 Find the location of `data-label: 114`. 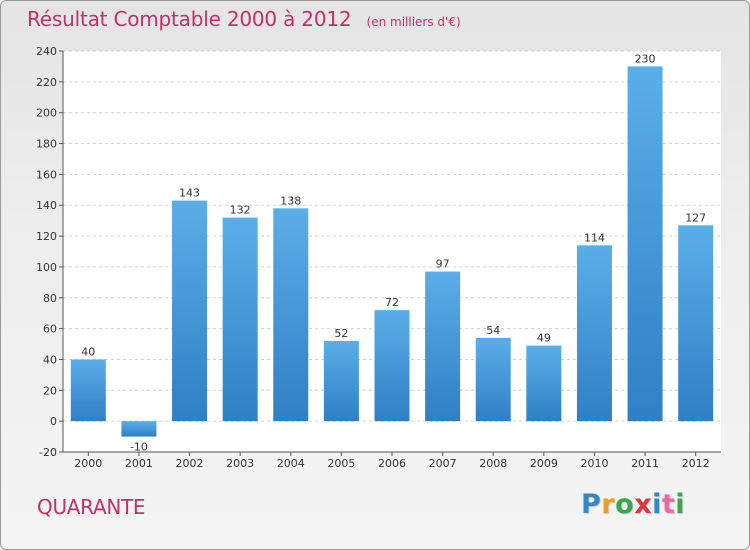

data-label: 114 is located at coordinates (594, 237).